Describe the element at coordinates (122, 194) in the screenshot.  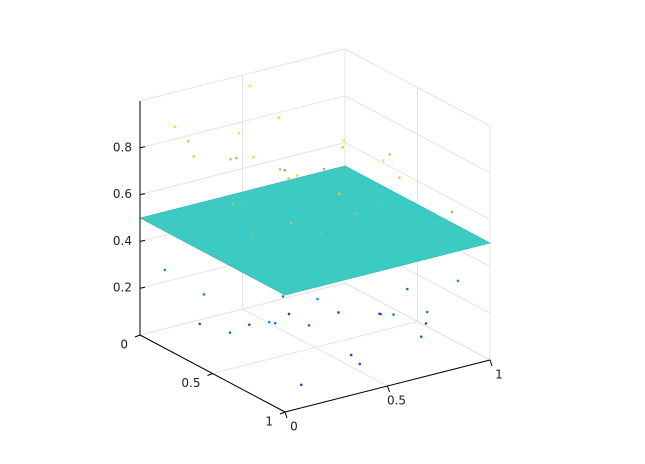
I see `z-tick-label: 0.6` at that location.